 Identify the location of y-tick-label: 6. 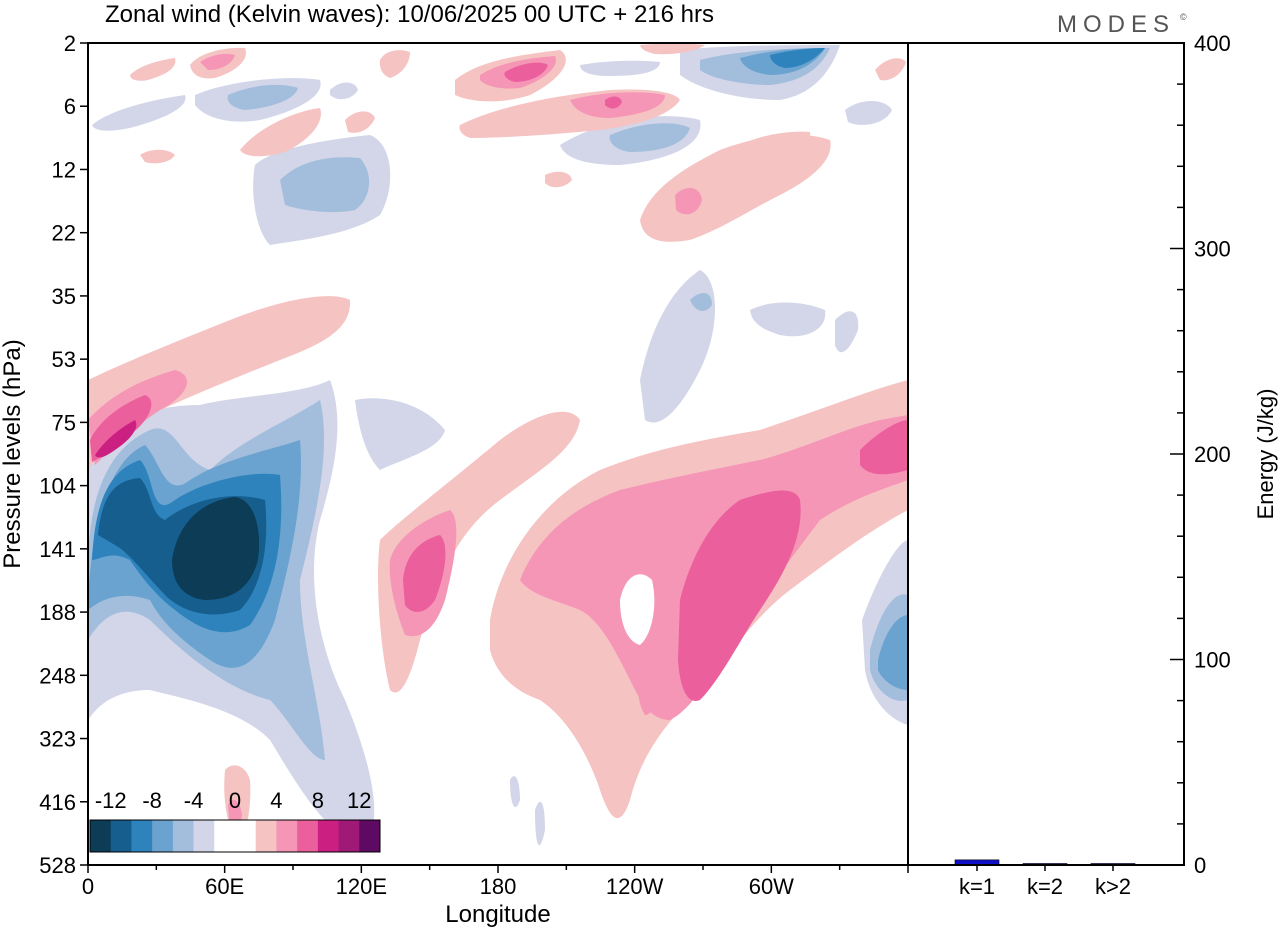
(70, 106).